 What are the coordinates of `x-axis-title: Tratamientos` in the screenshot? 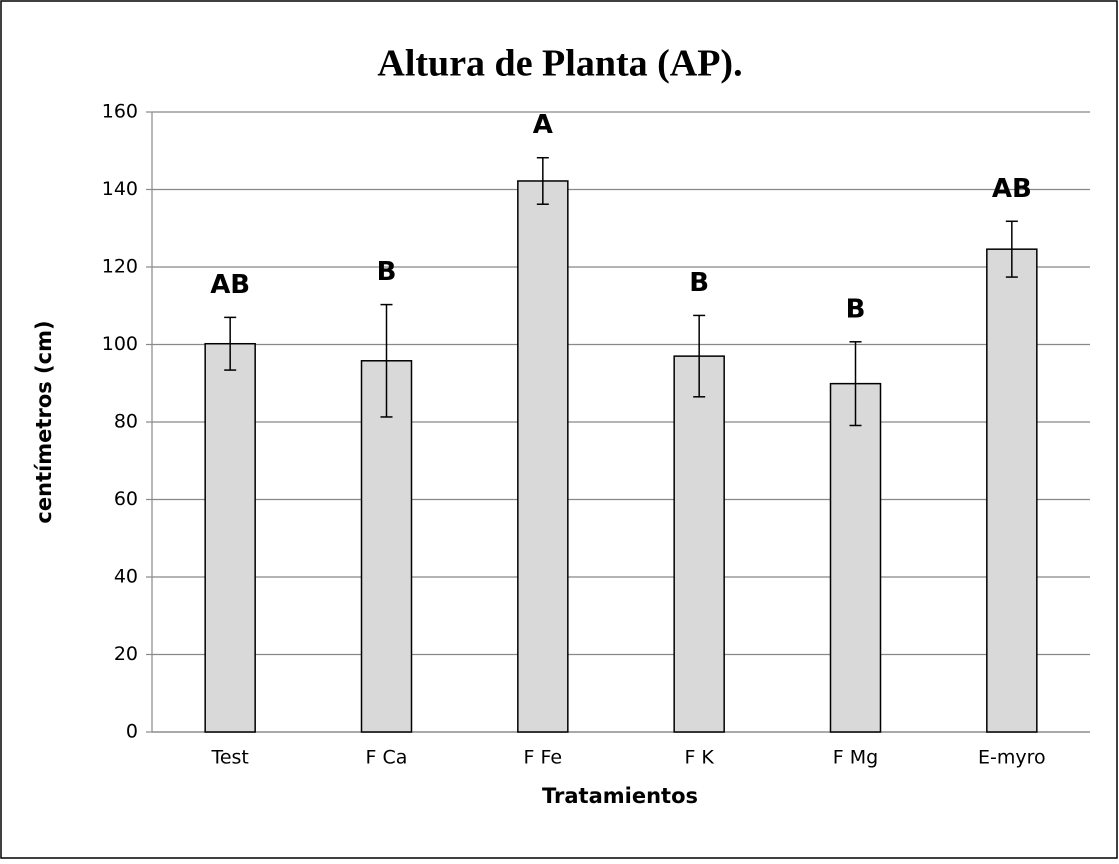 It's located at (620, 796).